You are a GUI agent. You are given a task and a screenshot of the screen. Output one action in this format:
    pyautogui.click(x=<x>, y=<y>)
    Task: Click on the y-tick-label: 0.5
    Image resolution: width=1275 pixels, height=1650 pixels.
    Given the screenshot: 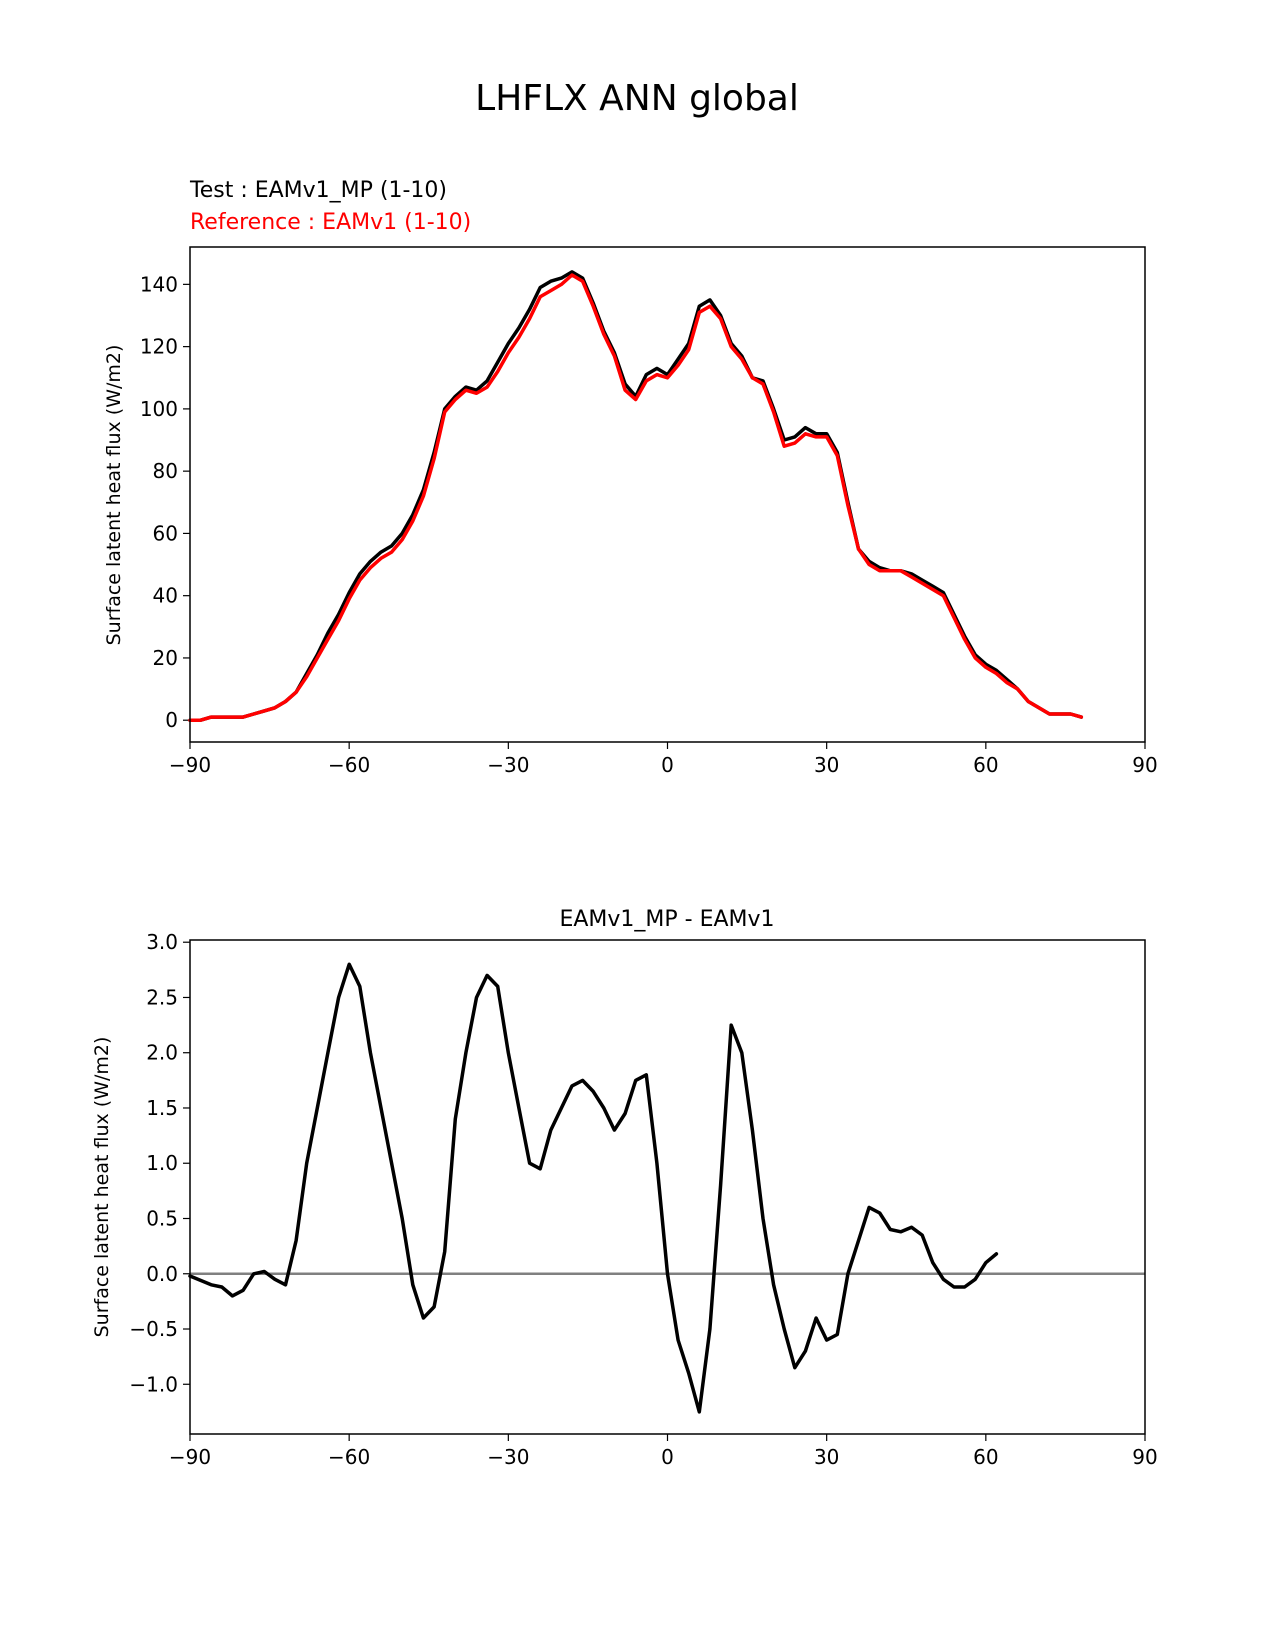 What is the action you would take?
    pyautogui.click(x=162, y=1218)
    